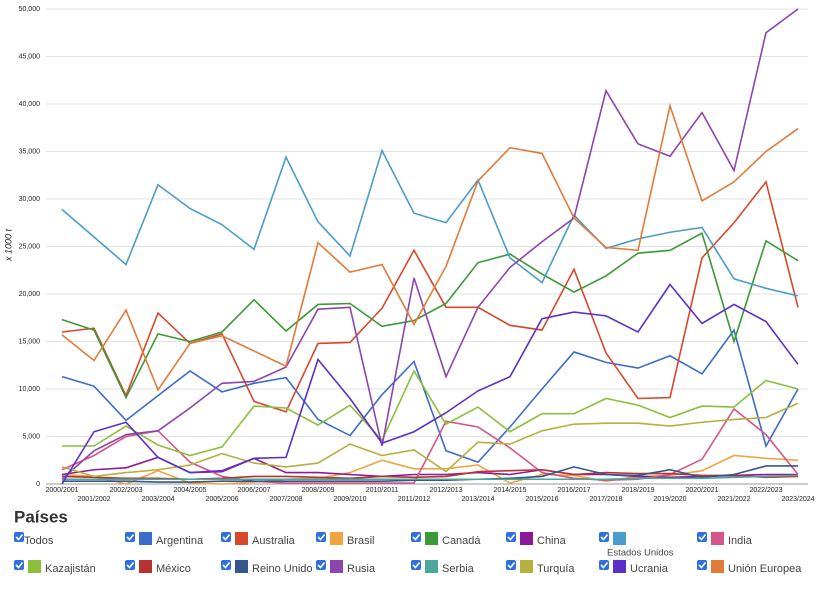 Image resolution: width=820 pixels, height=589 pixels. Describe the element at coordinates (669, 499) in the screenshot. I see `x-tick-label: 2019/2020` at that location.